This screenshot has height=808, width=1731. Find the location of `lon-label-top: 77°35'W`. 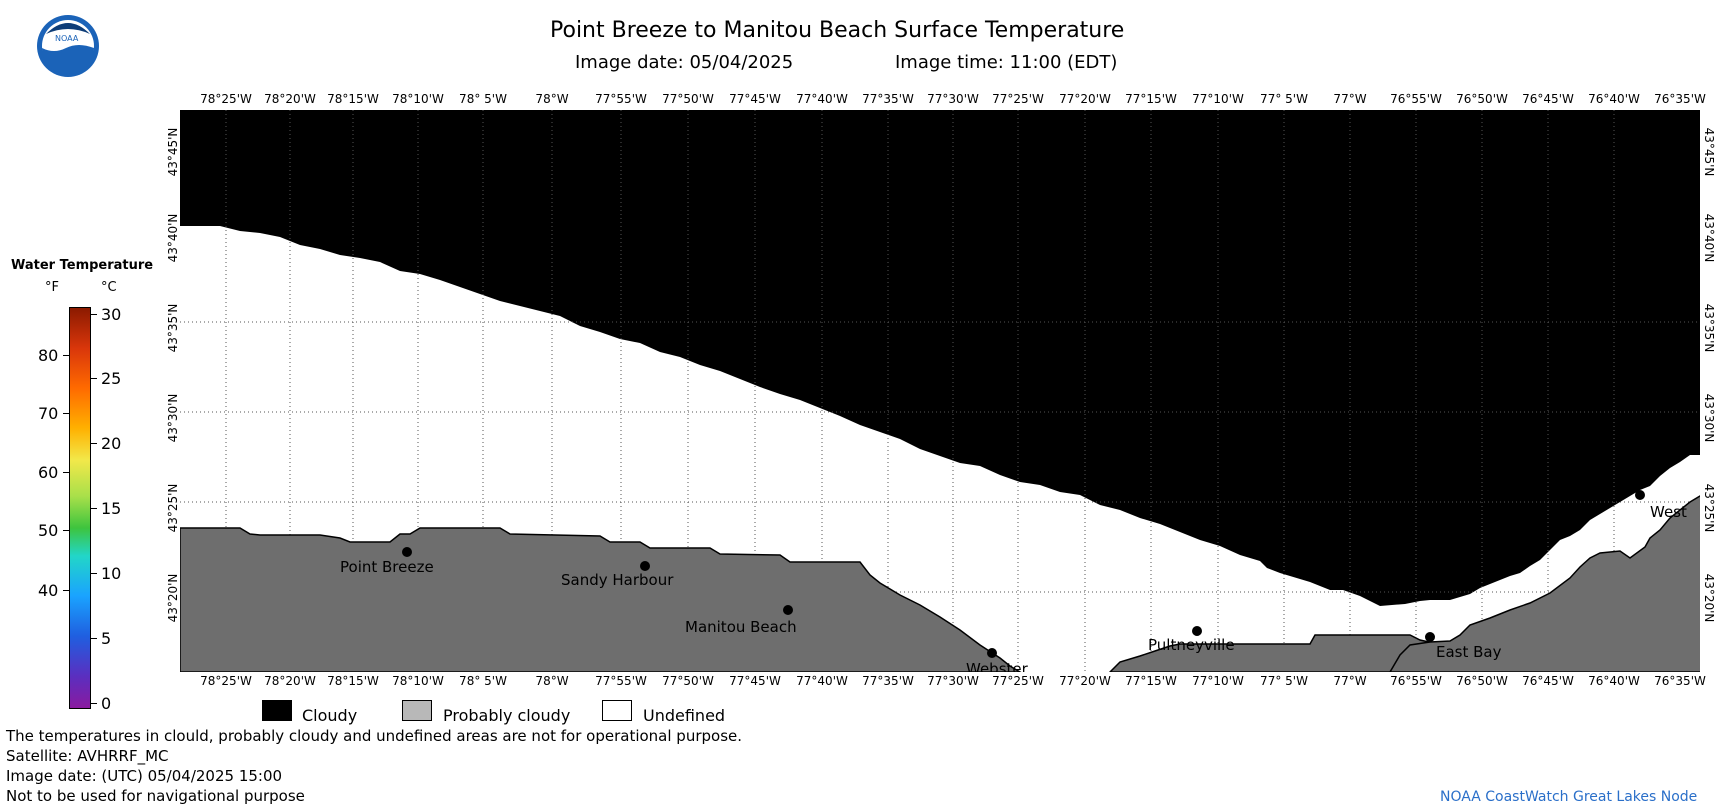

lon-label-top: 77°35'W is located at coordinates (888, 99).